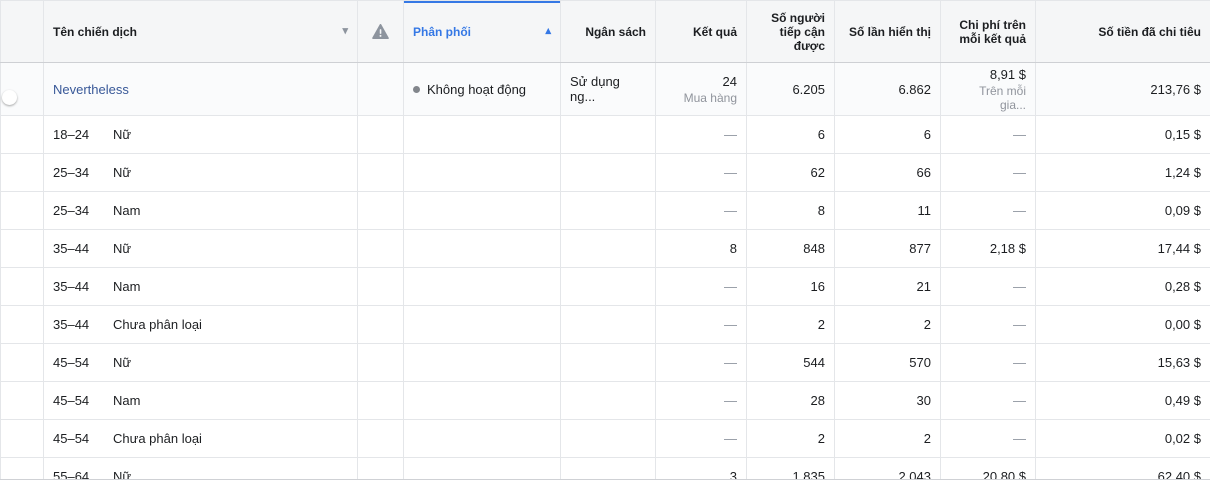  I want to click on age-range-label: 25–34, so click(71, 172).